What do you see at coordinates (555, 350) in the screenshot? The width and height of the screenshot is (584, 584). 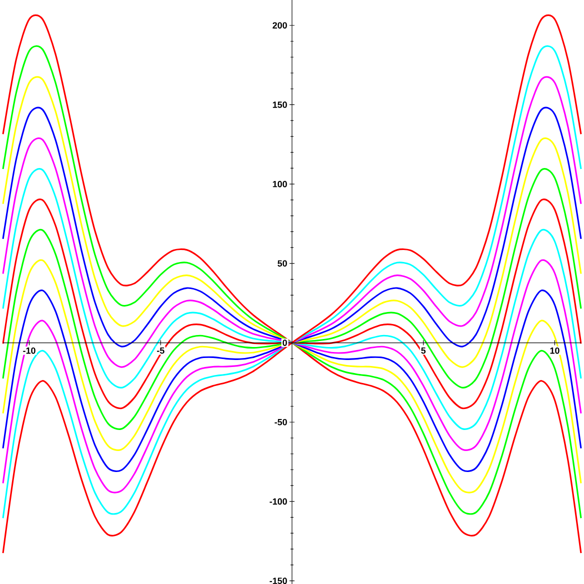 I see `x-tick-label: 10` at bounding box center [555, 350].